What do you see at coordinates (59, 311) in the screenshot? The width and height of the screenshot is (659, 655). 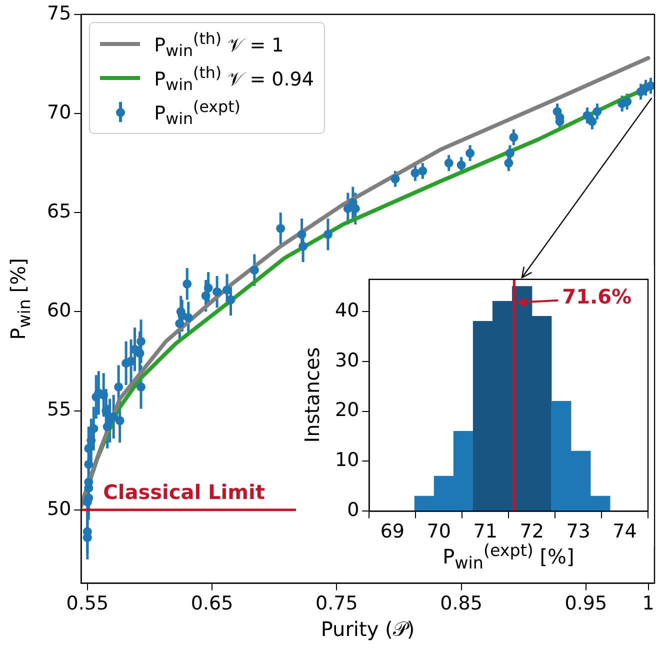 I see `y-tick-label: 60` at bounding box center [59, 311].